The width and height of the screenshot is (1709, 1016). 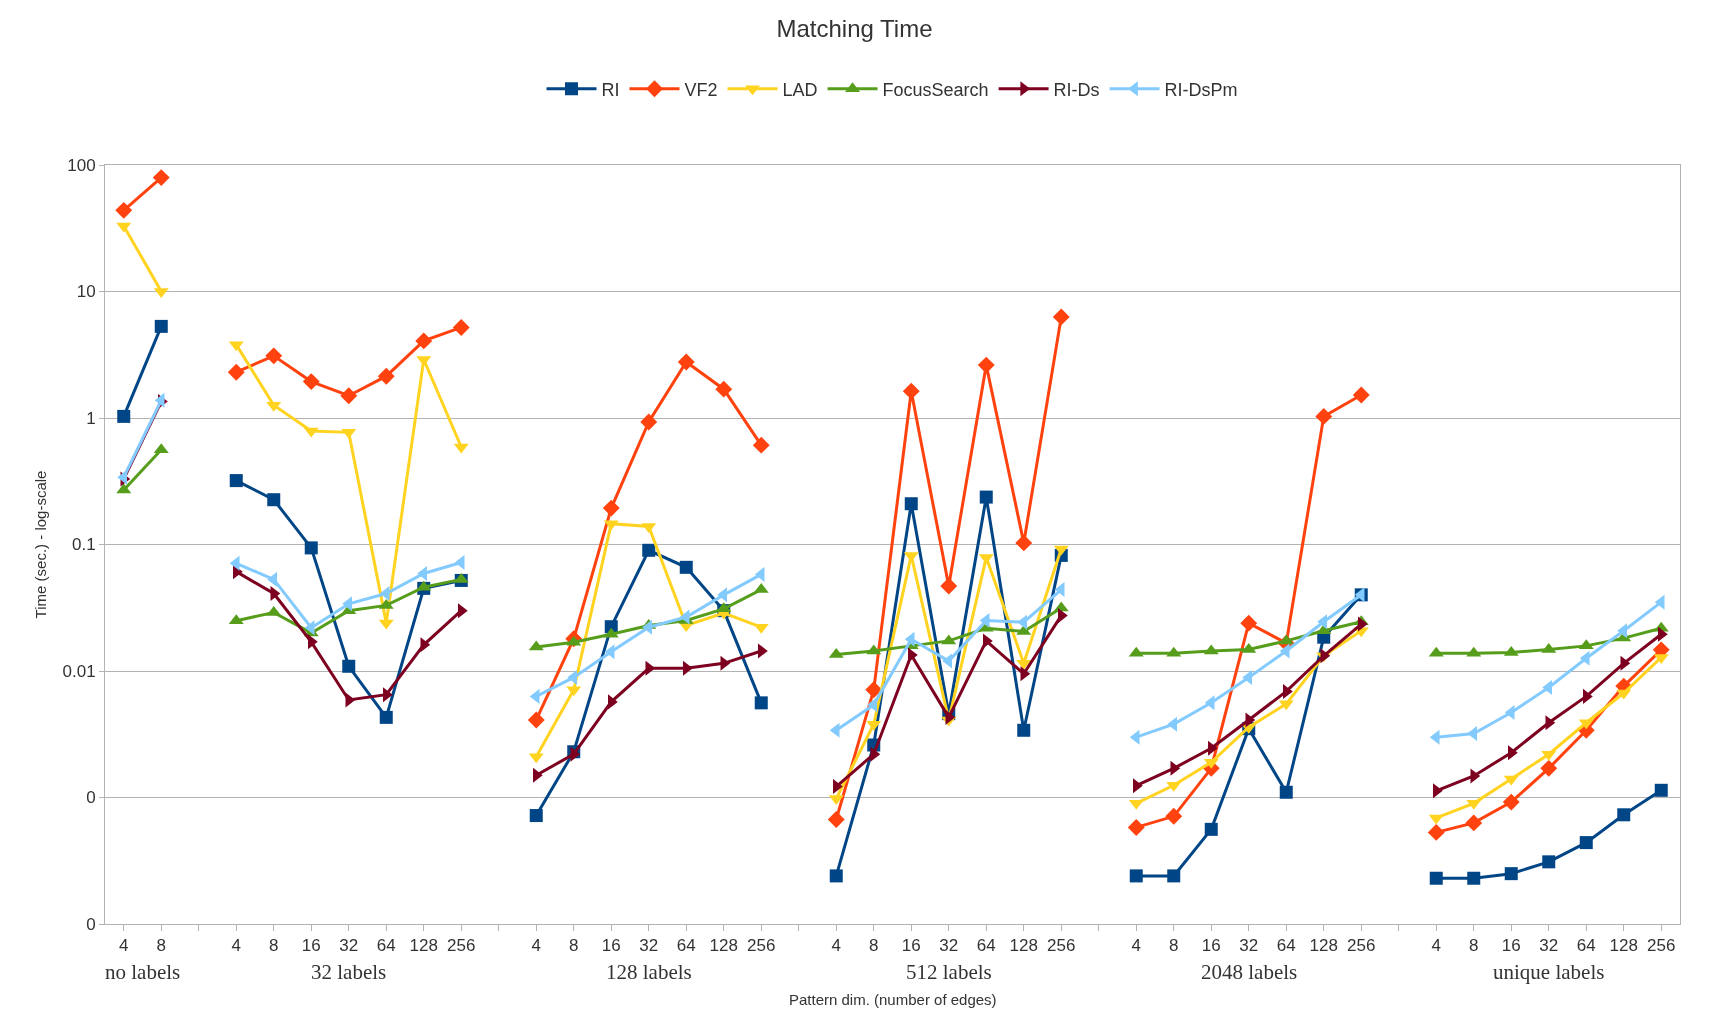 What do you see at coordinates (86, 292) in the screenshot?
I see `y-tick-label: 10` at bounding box center [86, 292].